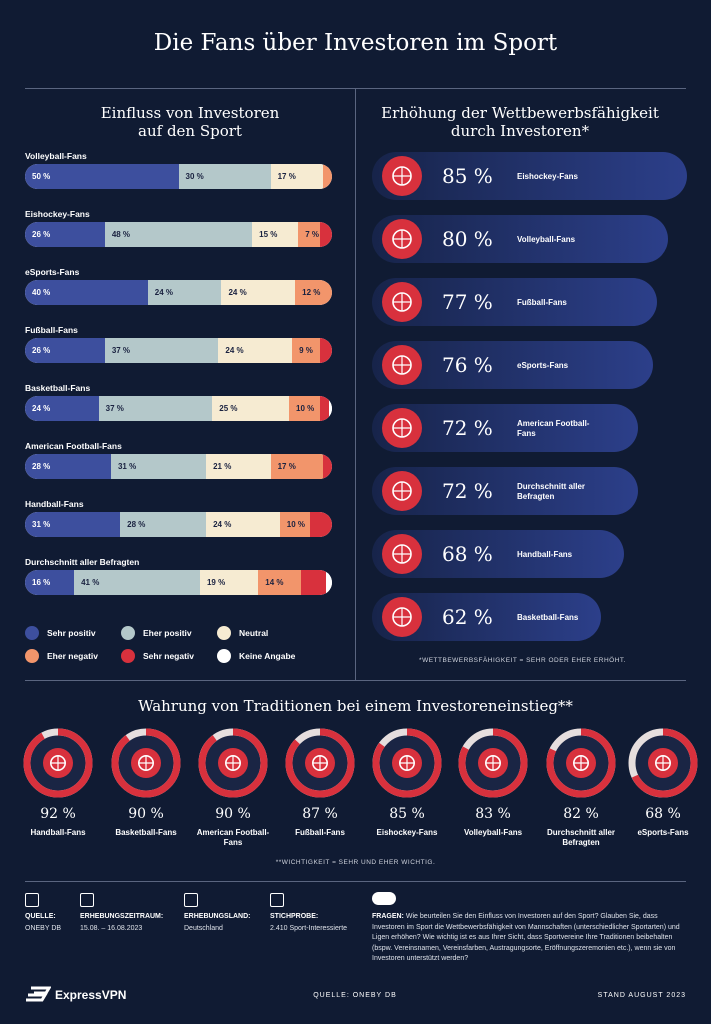  I want to click on value-label: 92 %, so click(58, 814).